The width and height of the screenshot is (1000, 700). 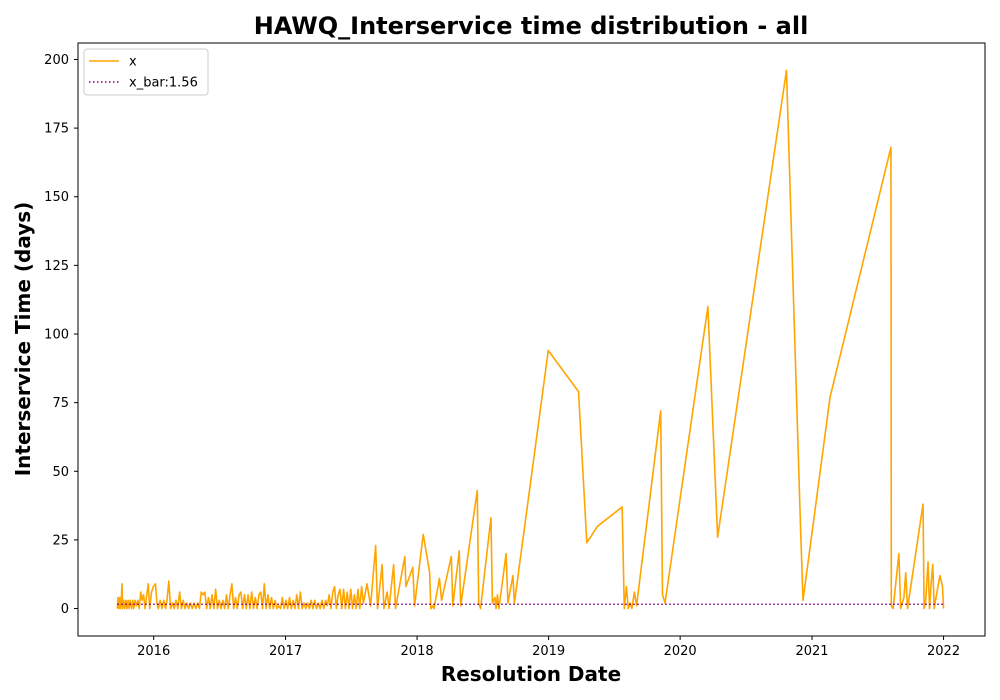 What do you see at coordinates (153, 651) in the screenshot?
I see `x-tick-label: 2016` at bounding box center [153, 651].